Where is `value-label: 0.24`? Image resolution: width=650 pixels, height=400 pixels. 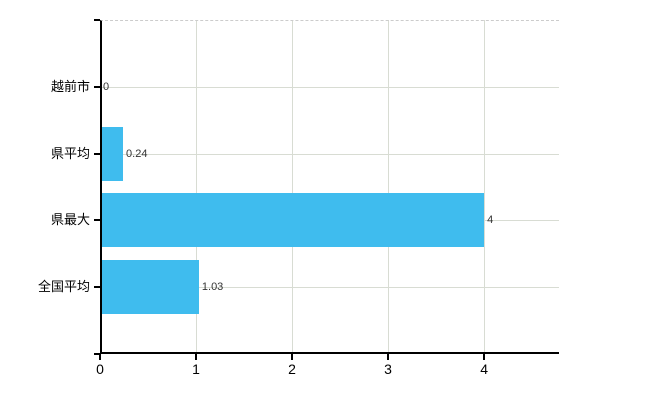 value-label: 0.24 is located at coordinates (137, 153).